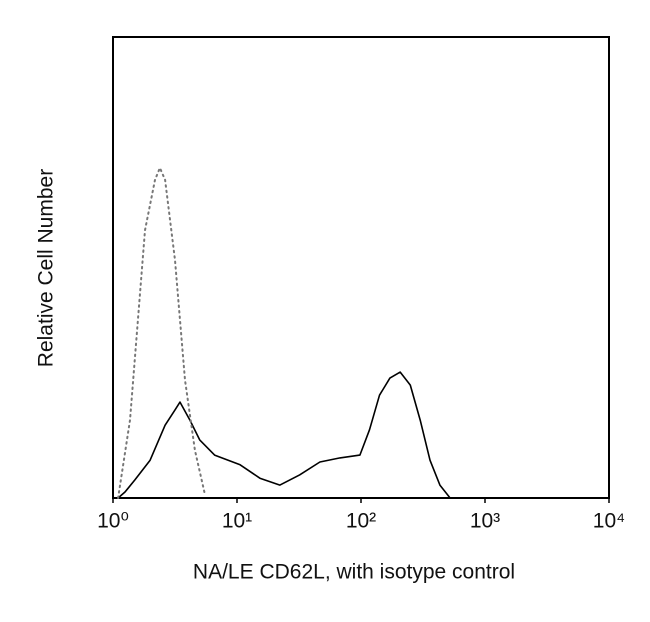 The width and height of the screenshot is (650, 622). I want to click on x-tick-label: 10¹, so click(237, 521).